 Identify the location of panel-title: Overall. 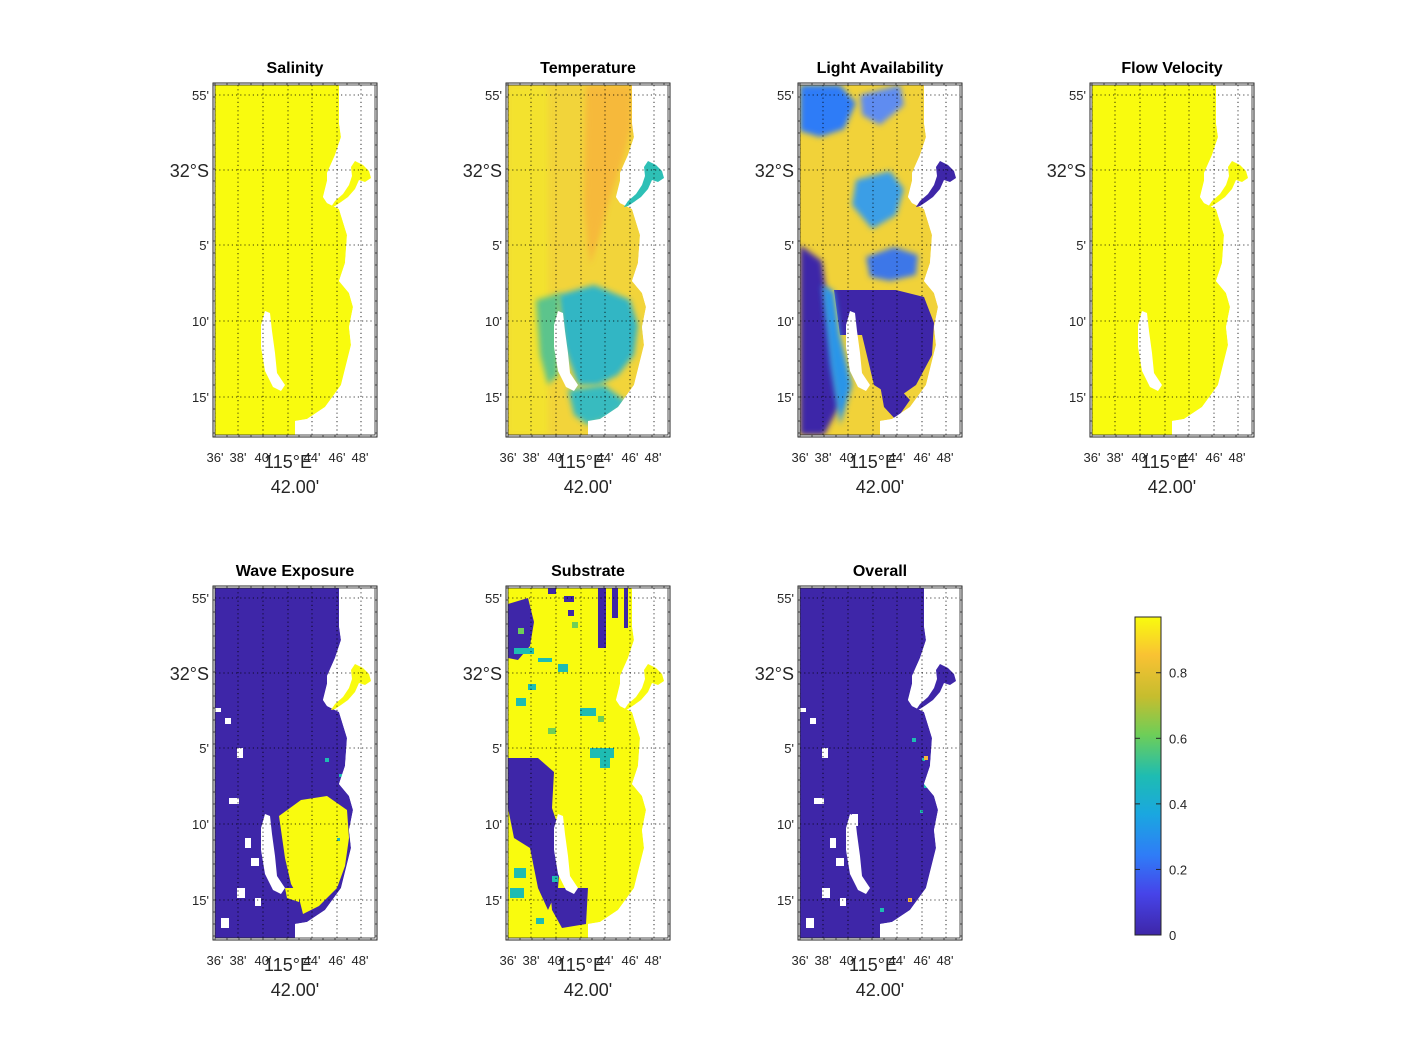
(880, 571).